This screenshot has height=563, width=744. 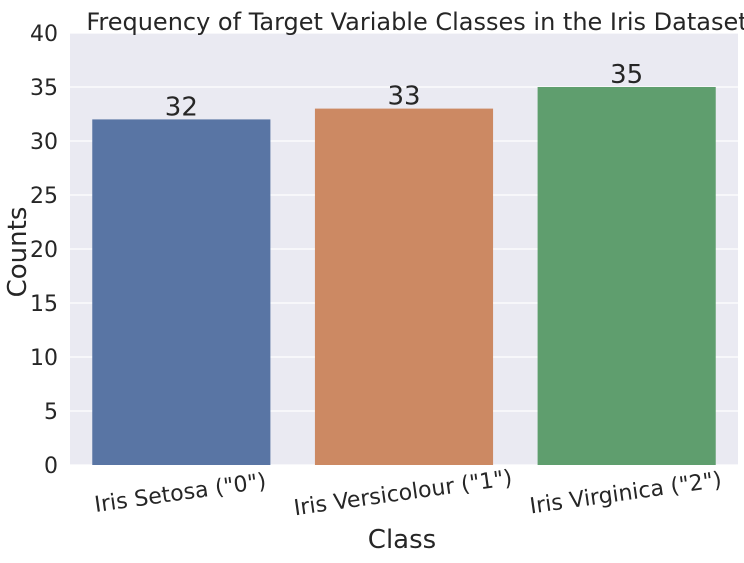 What do you see at coordinates (181, 107) in the screenshot?
I see `data-label: 32` at bounding box center [181, 107].